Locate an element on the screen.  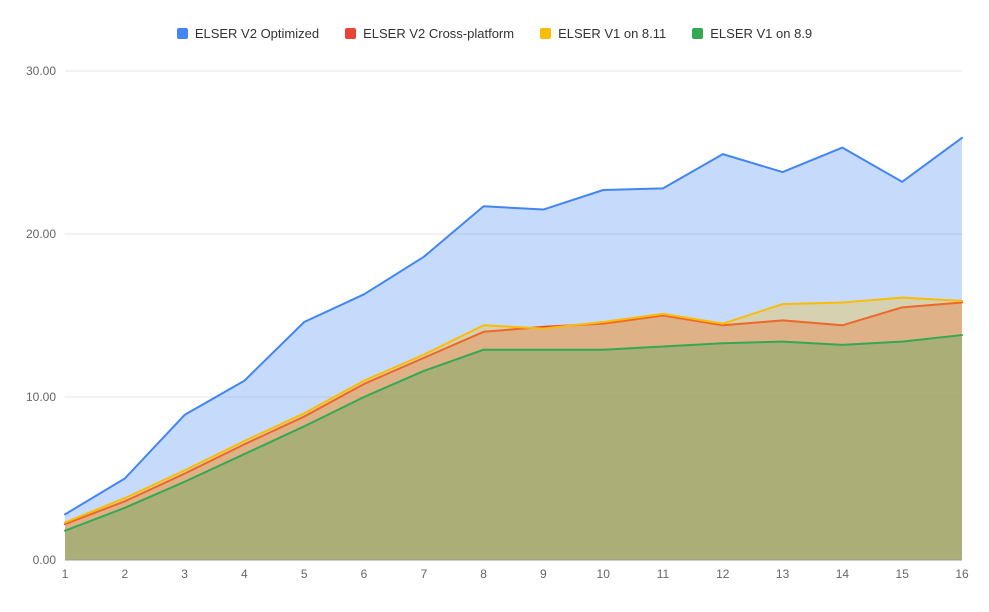
svg-text: 7 is located at coordinates (423, 574).